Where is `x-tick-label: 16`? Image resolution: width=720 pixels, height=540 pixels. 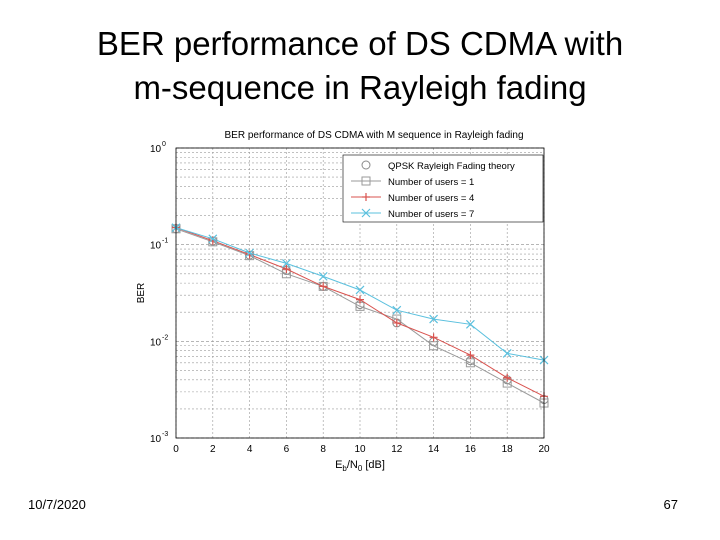 x-tick-label: 16 is located at coordinates (471, 449).